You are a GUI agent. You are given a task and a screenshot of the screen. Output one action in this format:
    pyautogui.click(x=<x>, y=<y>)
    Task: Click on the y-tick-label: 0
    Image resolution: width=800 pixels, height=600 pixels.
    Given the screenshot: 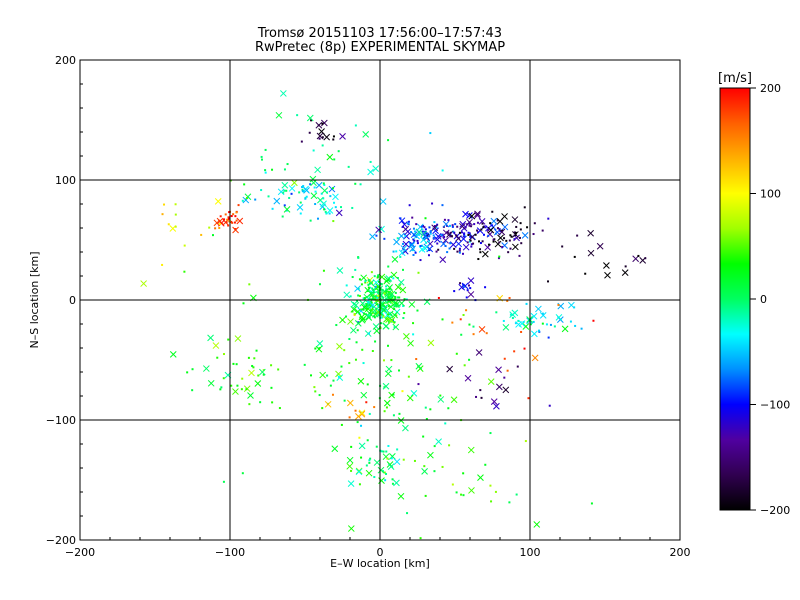 What is the action you would take?
    pyautogui.click(x=72, y=300)
    